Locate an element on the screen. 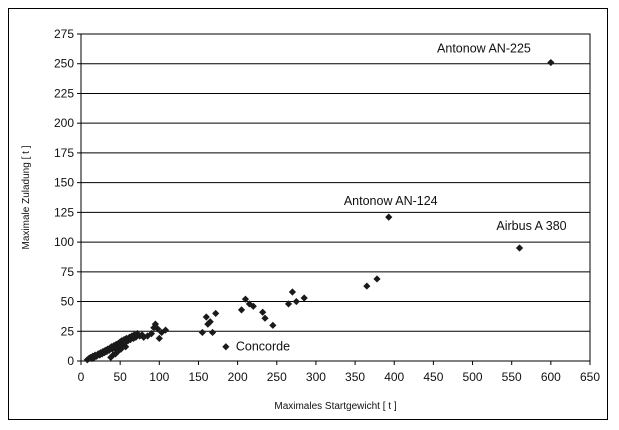  y-tick-label: 200 is located at coordinates (64, 123).